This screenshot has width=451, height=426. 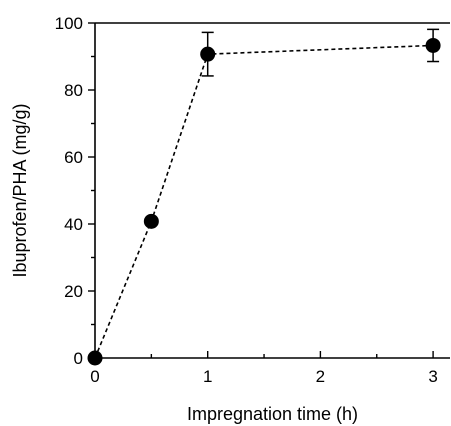 I want to click on y-axis-title: Ibuprofen/PHA (mg/g), so click(x=20, y=190).